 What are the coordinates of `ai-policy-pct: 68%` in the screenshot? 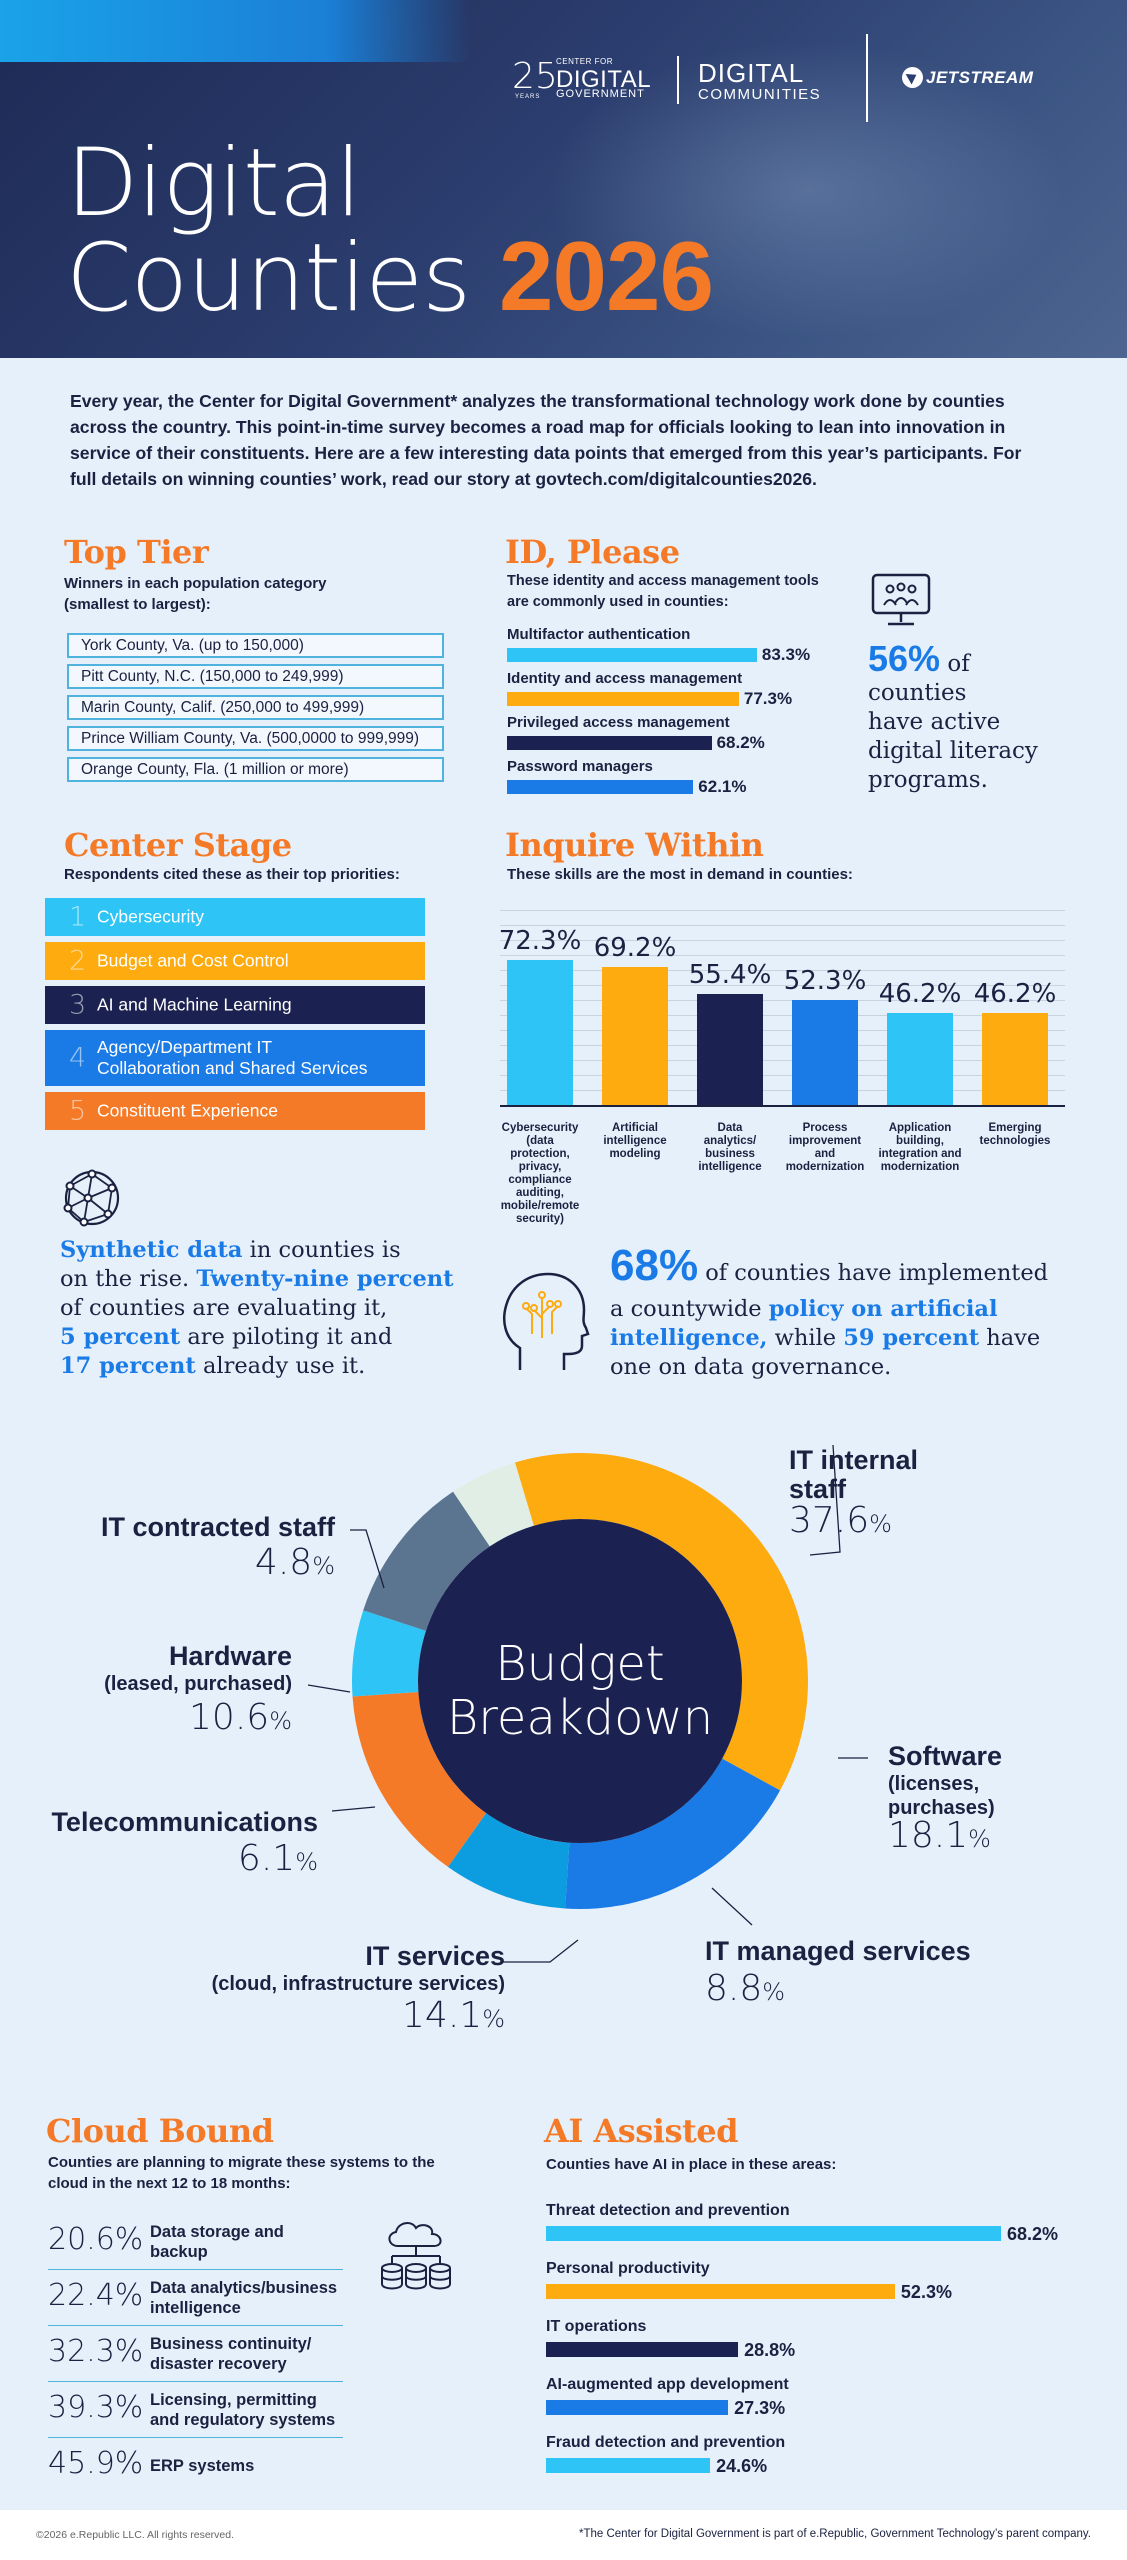 It's located at (654, 1265).